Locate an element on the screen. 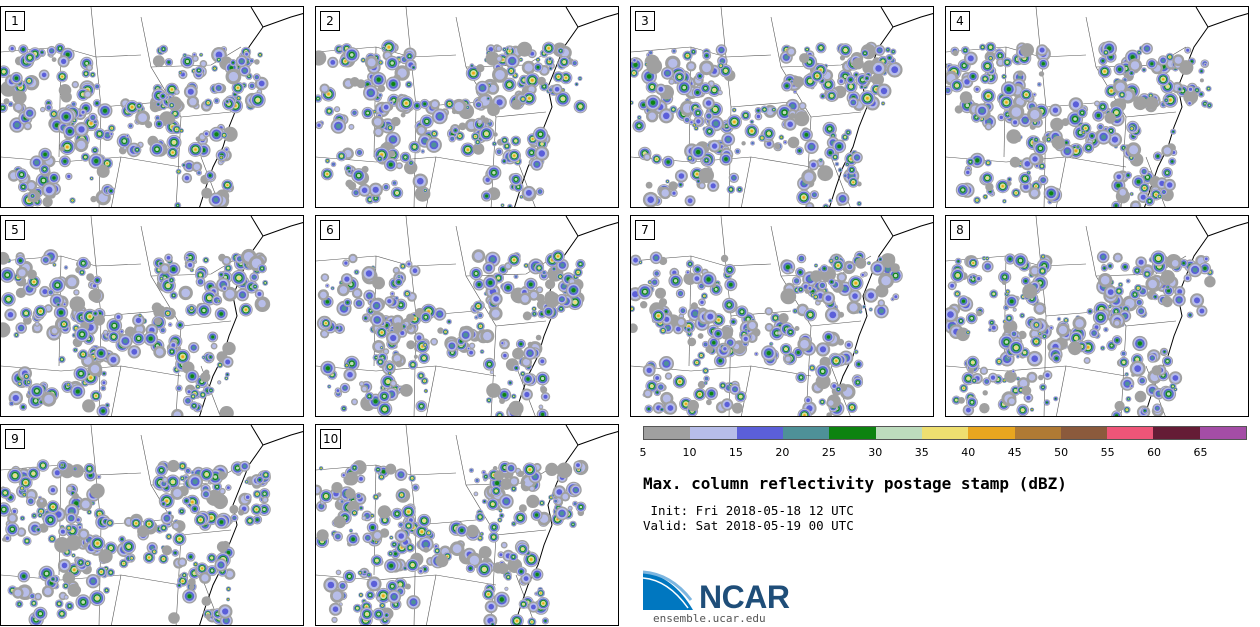  member-number-label: 4 is located at coordinates (960, 21).